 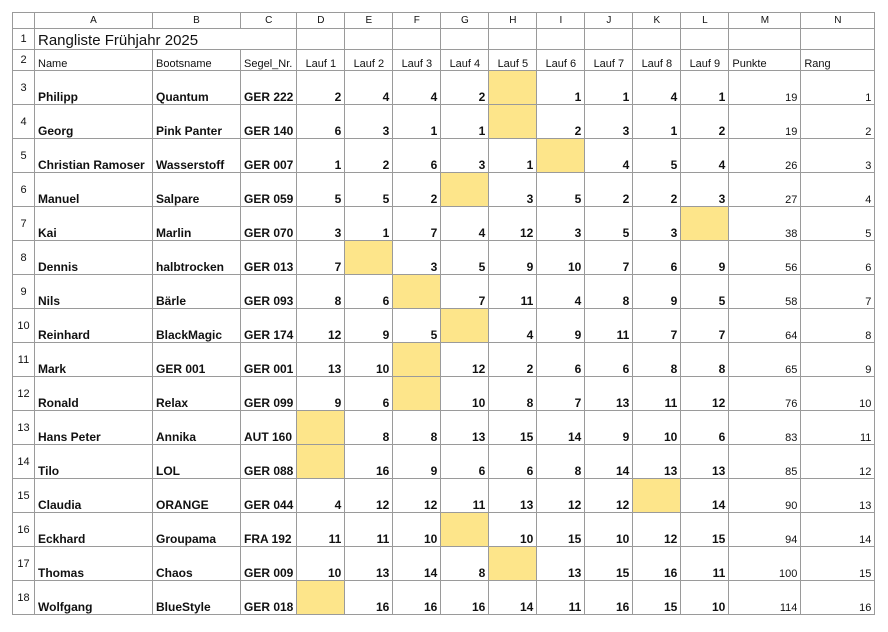 I want to click on lauf-cell-9: 14, so click(x=705, y=495).